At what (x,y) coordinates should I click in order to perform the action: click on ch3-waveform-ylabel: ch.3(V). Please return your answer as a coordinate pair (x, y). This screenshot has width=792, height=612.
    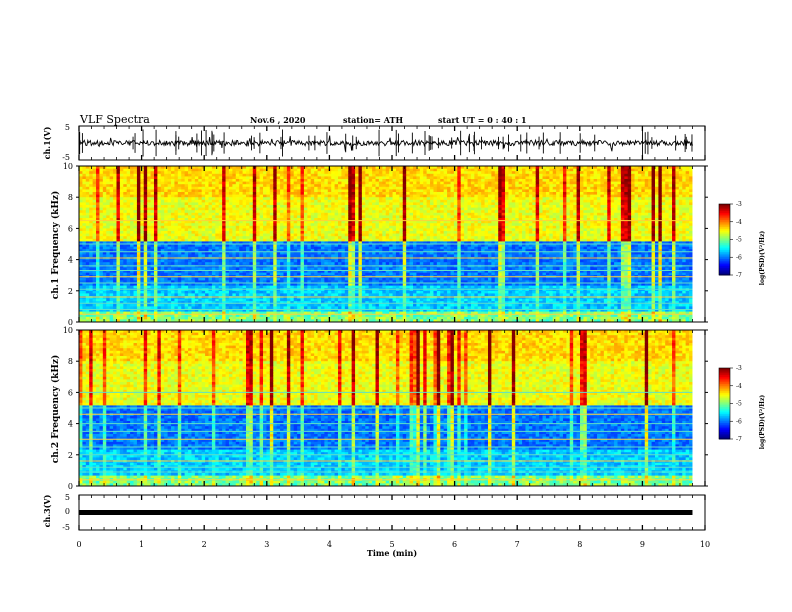
    Looking at the image, I should click on (47, 510).